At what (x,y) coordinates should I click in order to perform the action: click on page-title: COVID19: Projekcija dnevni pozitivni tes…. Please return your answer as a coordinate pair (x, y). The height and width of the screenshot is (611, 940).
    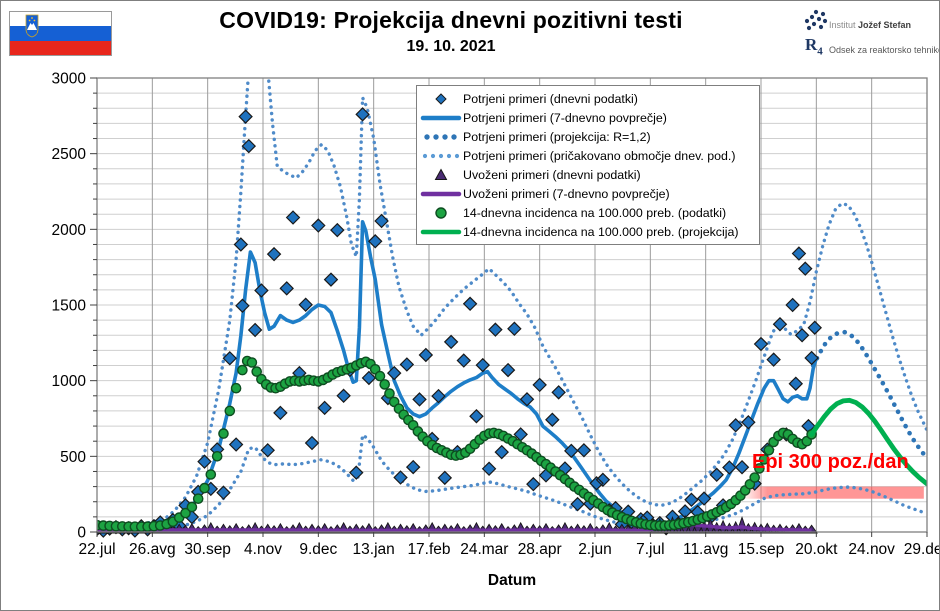
    Looking at the image, I should click on (451, 20).